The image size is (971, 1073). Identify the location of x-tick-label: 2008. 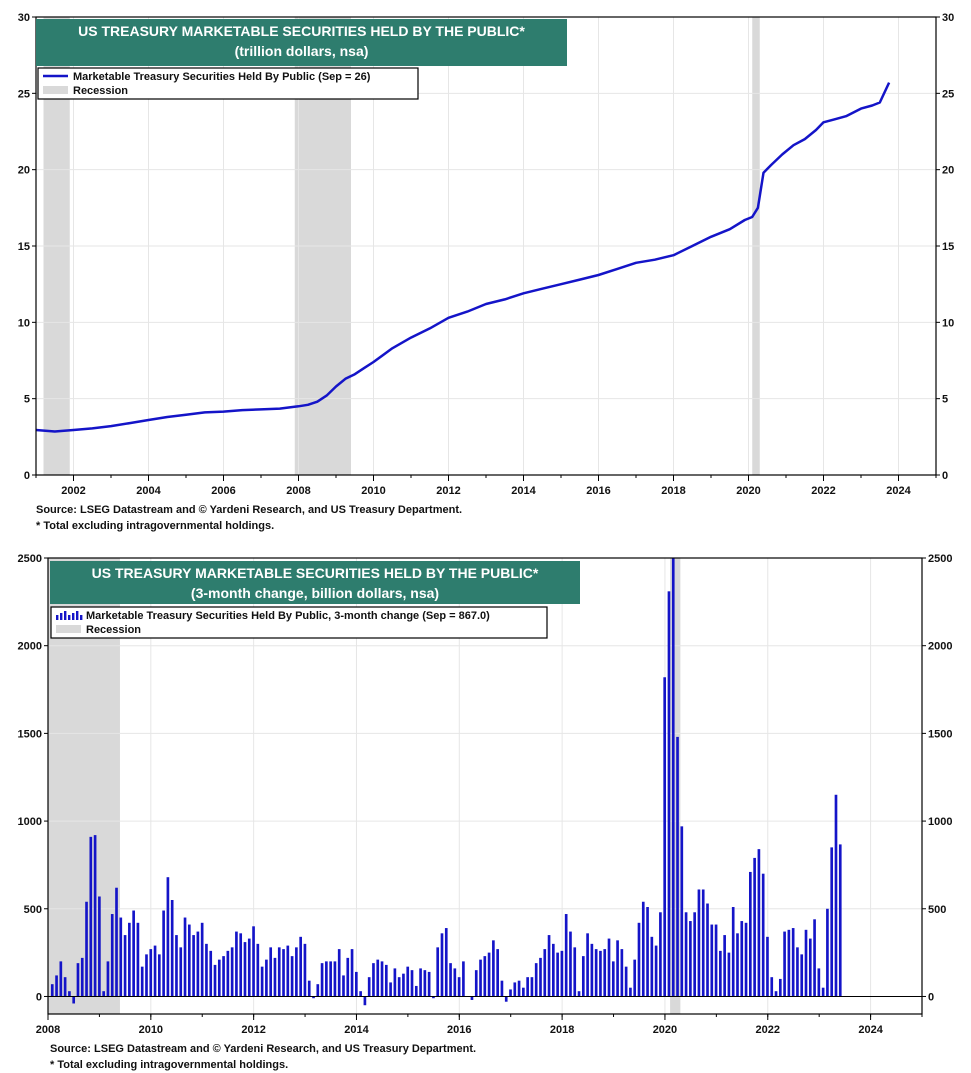
(298, 491).